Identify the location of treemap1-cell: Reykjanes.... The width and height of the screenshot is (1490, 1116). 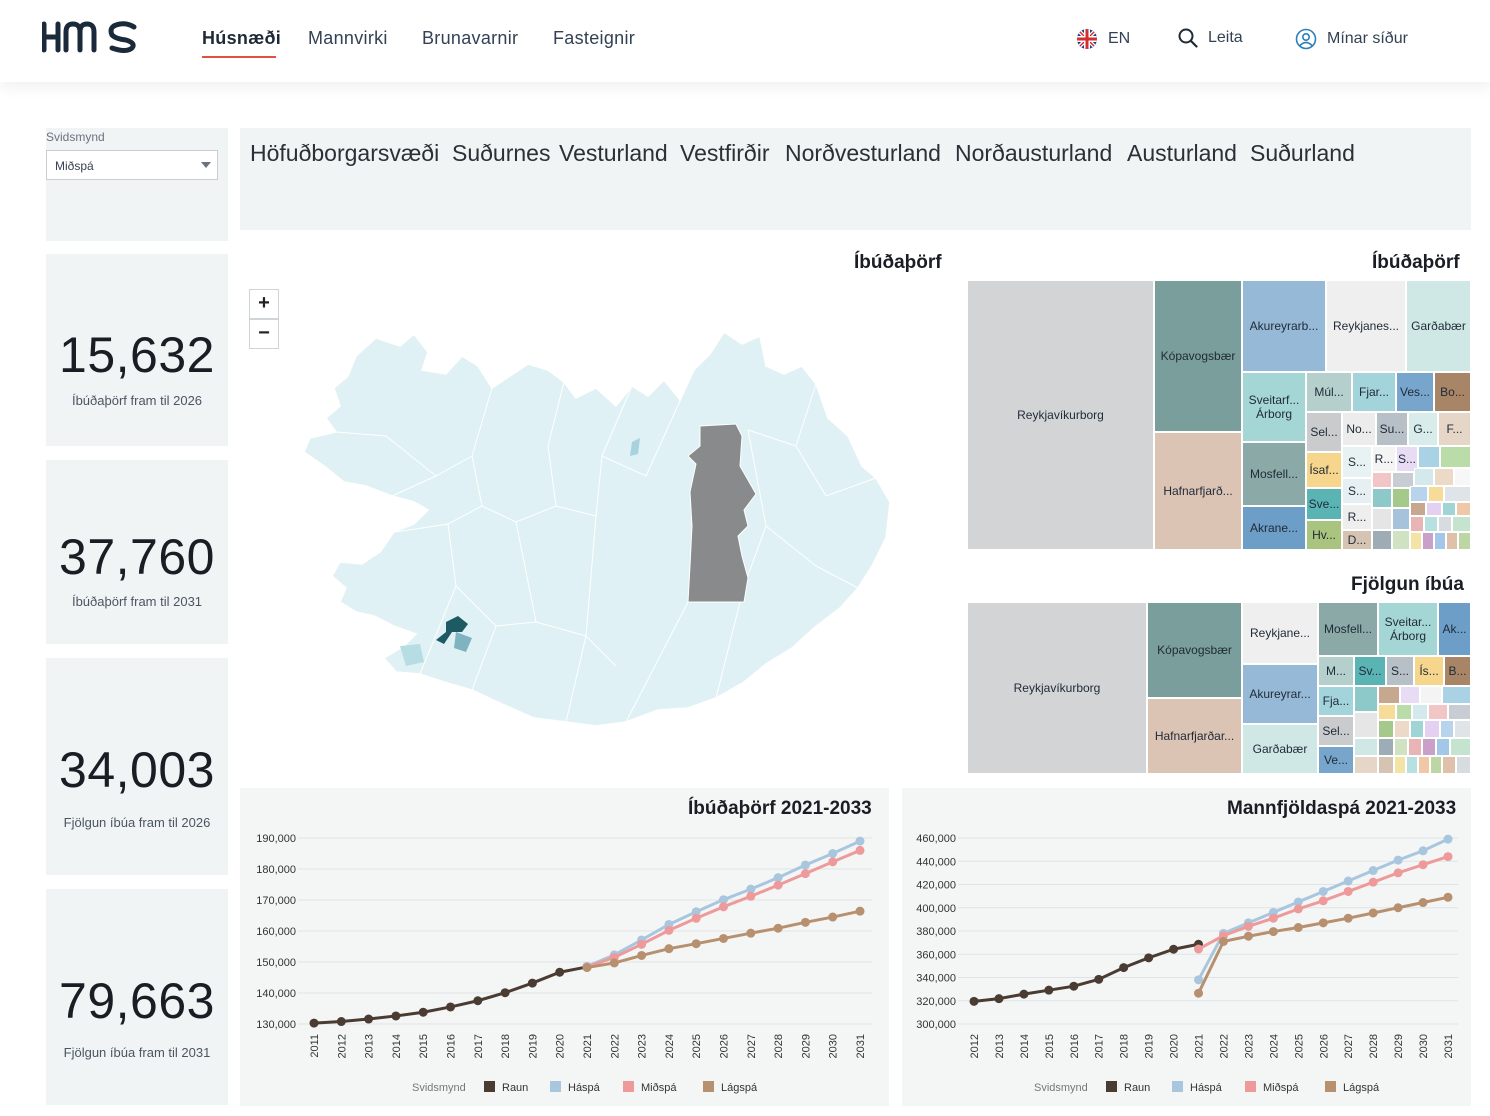
(1366, 326).